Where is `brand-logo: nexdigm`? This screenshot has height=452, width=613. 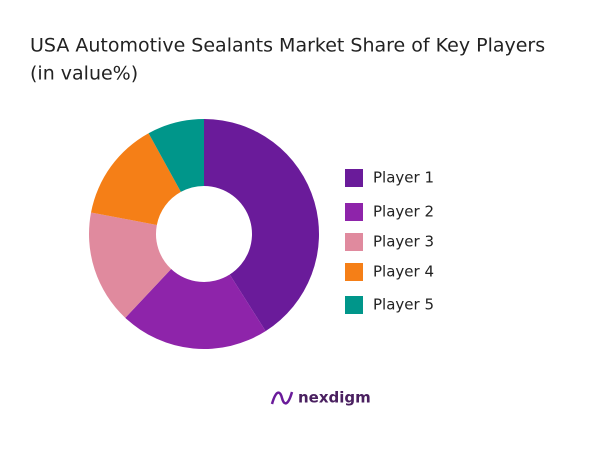
brand-logo: nexdigm is located at coordinates (320, 398).